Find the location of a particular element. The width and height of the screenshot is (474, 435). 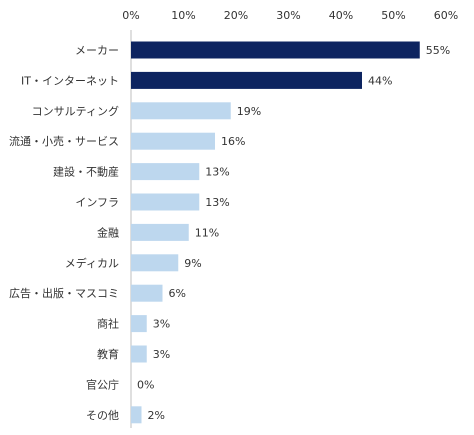

x-tick-label: 30% is located at coordinates (288, 15).